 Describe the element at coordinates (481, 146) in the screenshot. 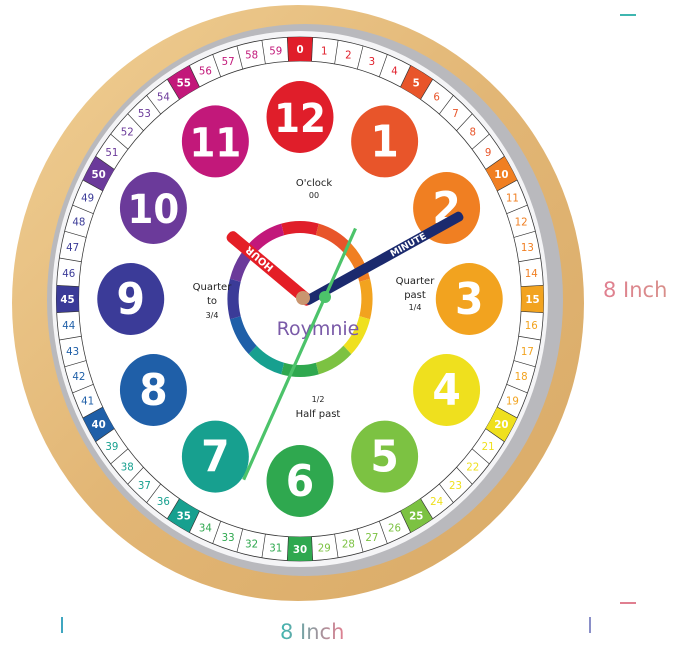

I see `minute-cell: 9` at that location.